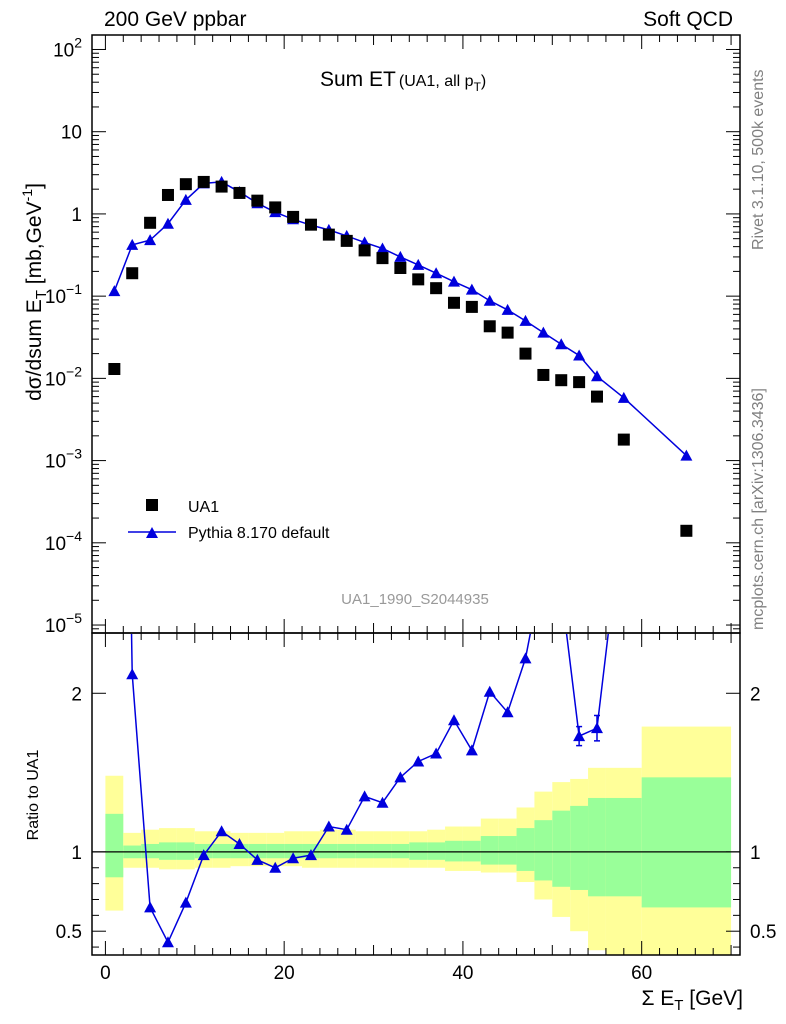 This screenshot has width=786, height=1024. Describe the element at coordinates (259, 533) in the screenshot. I see `legend-pythia-label: Pythia 8.170 default` at that location.